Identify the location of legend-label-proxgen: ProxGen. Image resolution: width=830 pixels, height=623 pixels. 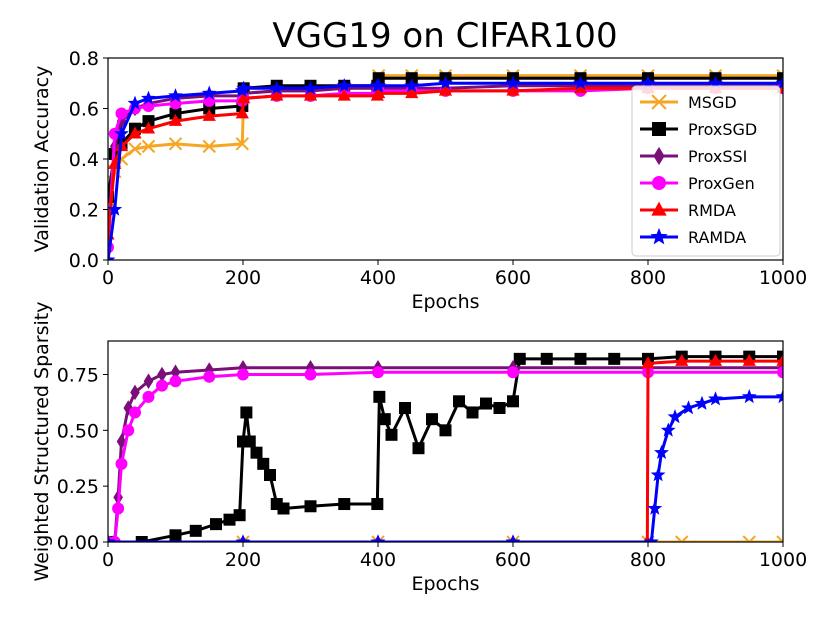
(721, 183).